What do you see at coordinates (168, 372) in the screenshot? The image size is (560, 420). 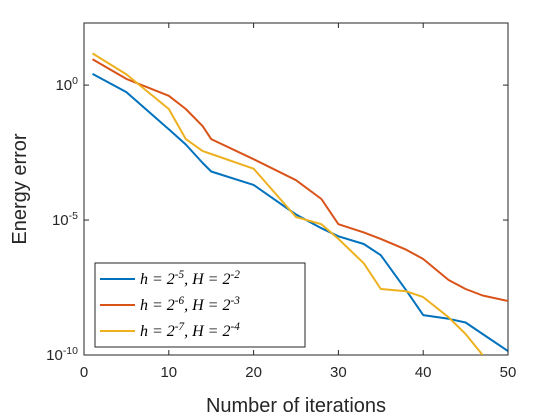 I see `x-tick-label: 10` at bounding box center [168, 372].